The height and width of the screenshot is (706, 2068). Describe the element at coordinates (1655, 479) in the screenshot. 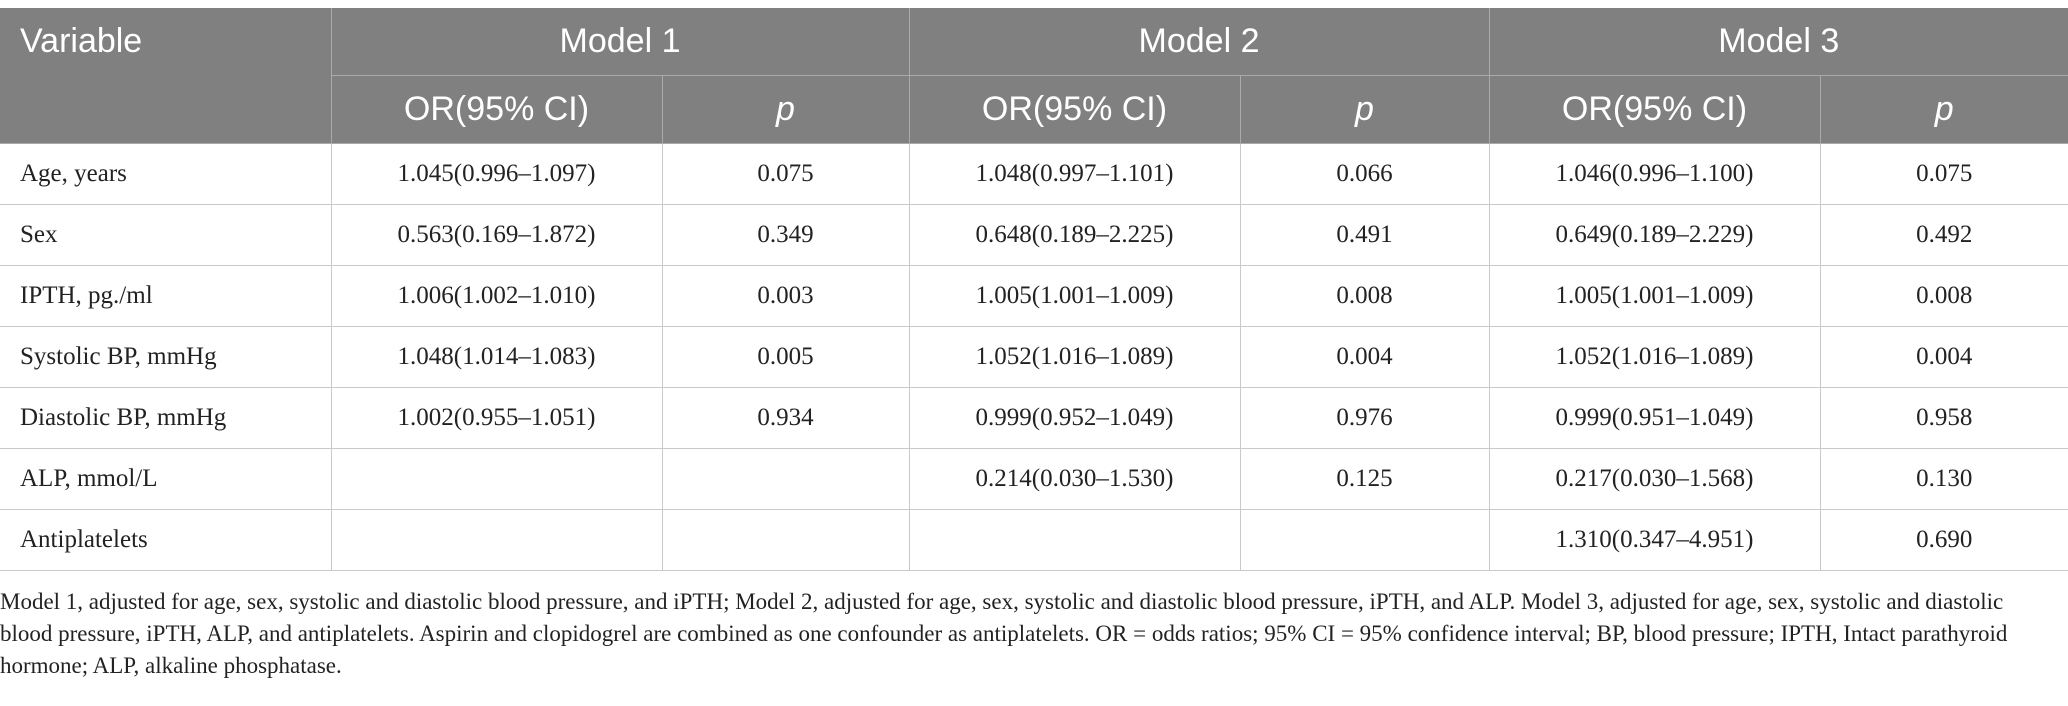

I see `model-3-or-cell: 0.217(0.030–1.568)` at that location.